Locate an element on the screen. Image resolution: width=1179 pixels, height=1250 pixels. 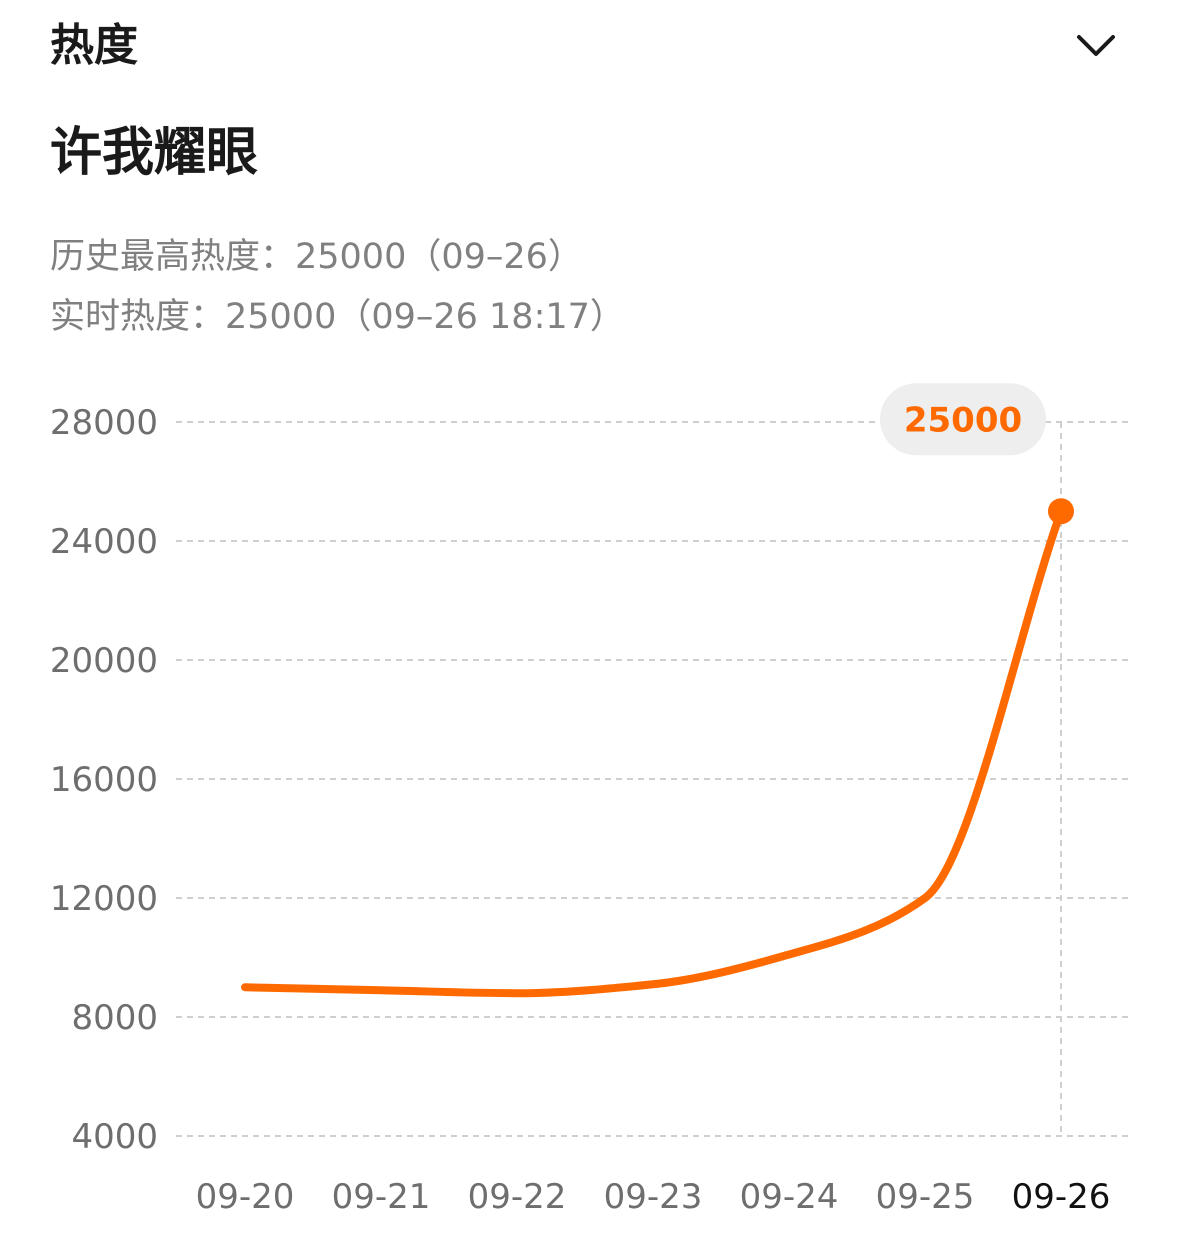
collapse-toggle-button is located at coordinates (1096, 47).